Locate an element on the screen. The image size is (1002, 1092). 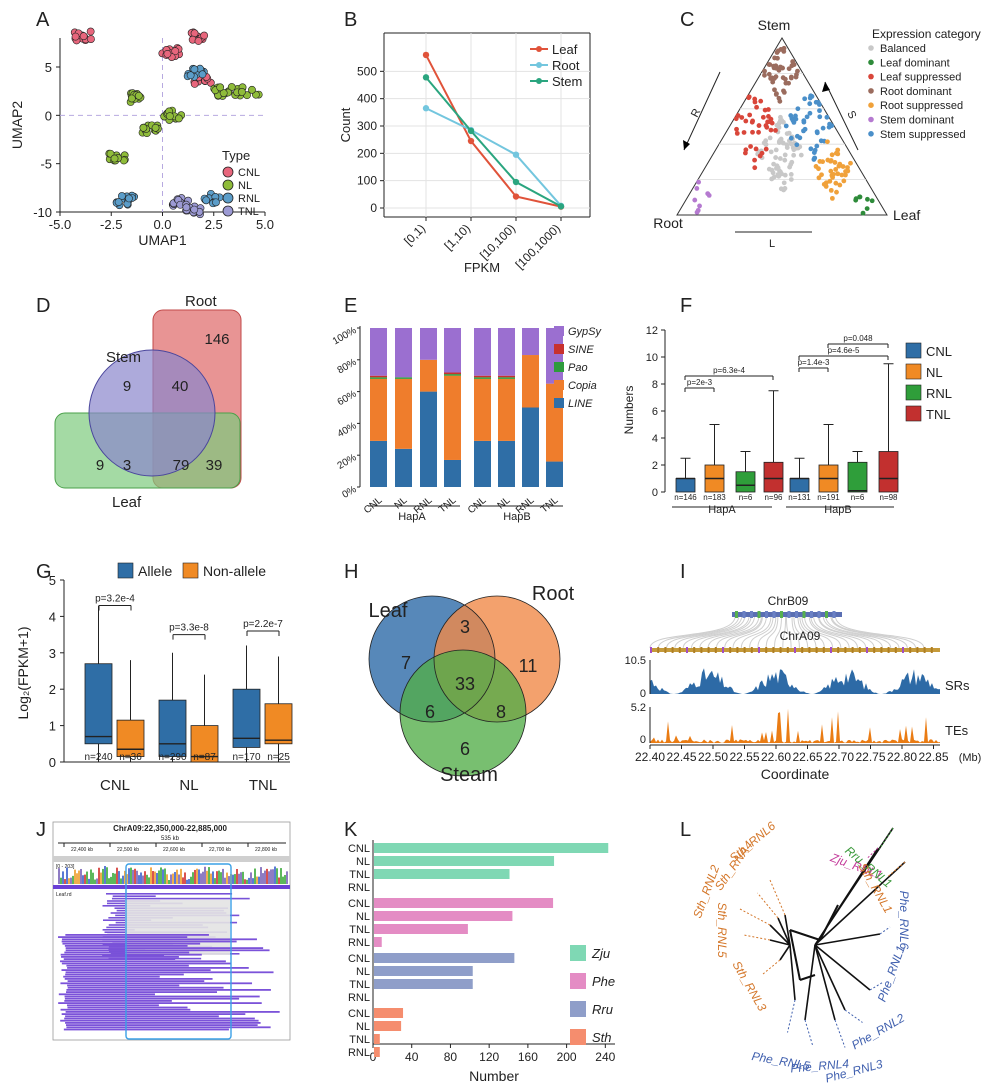
set-outline is located at coordinates (463, 713).